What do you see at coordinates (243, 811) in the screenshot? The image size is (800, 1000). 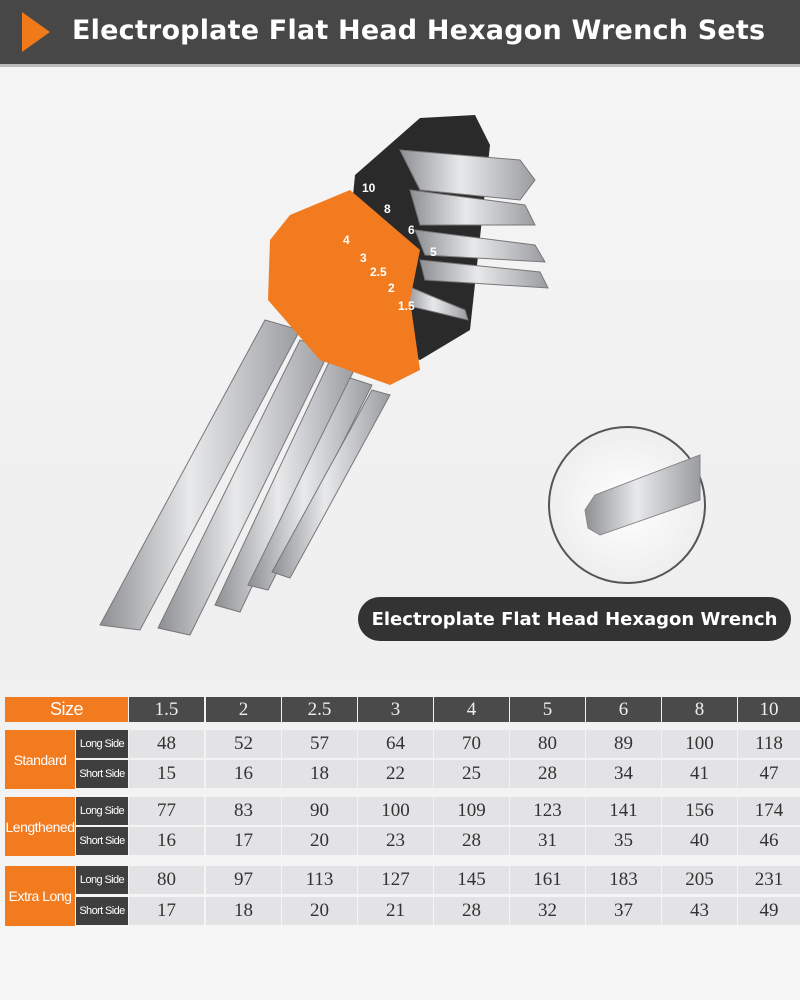 I see `table-cell: 83` at bounding box center [243, 811].